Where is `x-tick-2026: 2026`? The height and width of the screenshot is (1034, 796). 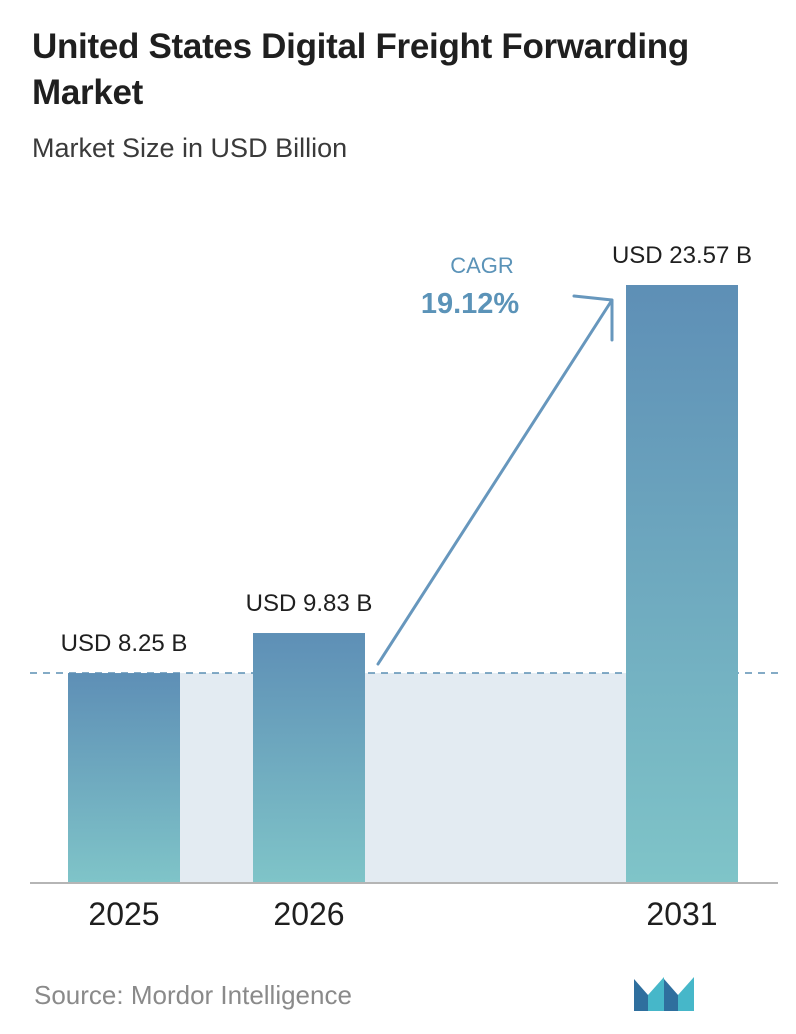
x-tick-2026: 2026 is located at coordinates (308, 914).